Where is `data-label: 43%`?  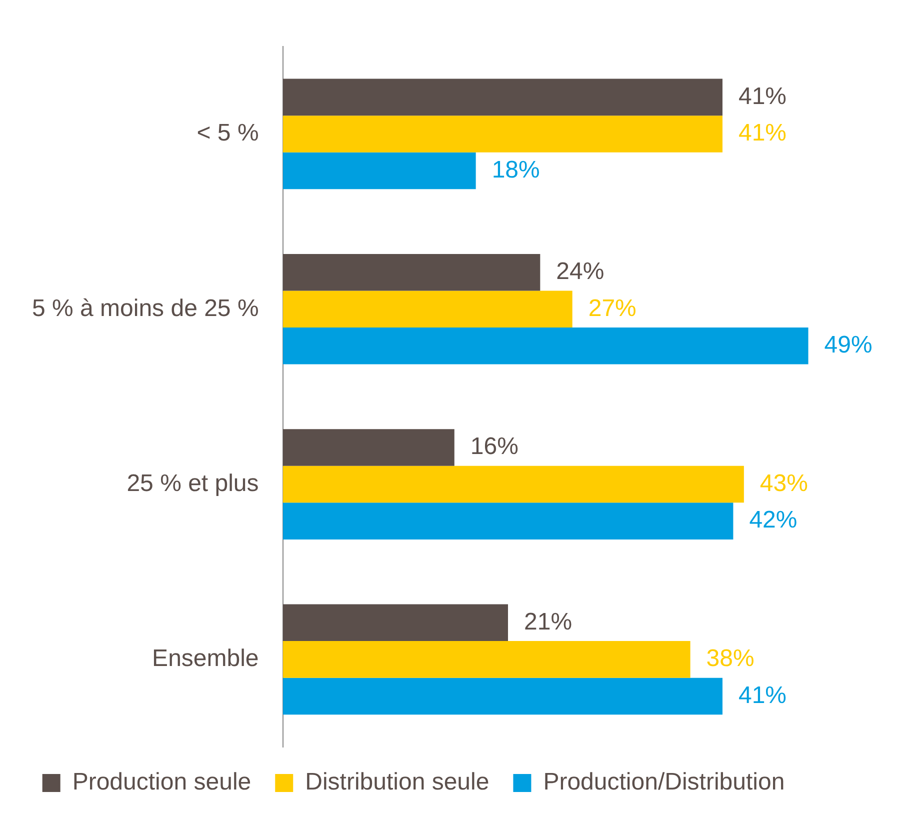 data-label: 43% is located at coordinates (784, 483).